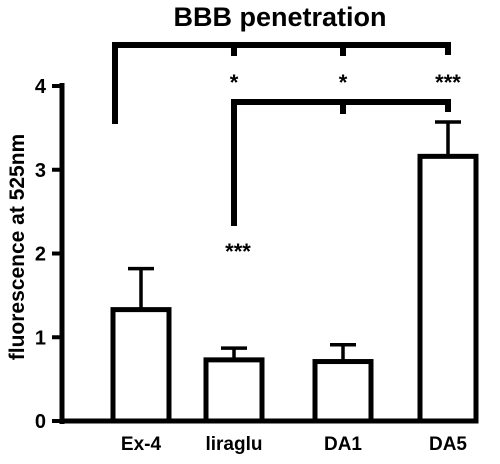 Image resolution: width=500 pixels, height=464 pixels. I want to click on y-axis-label: fluorescence at 525nm, so click(17, 247).